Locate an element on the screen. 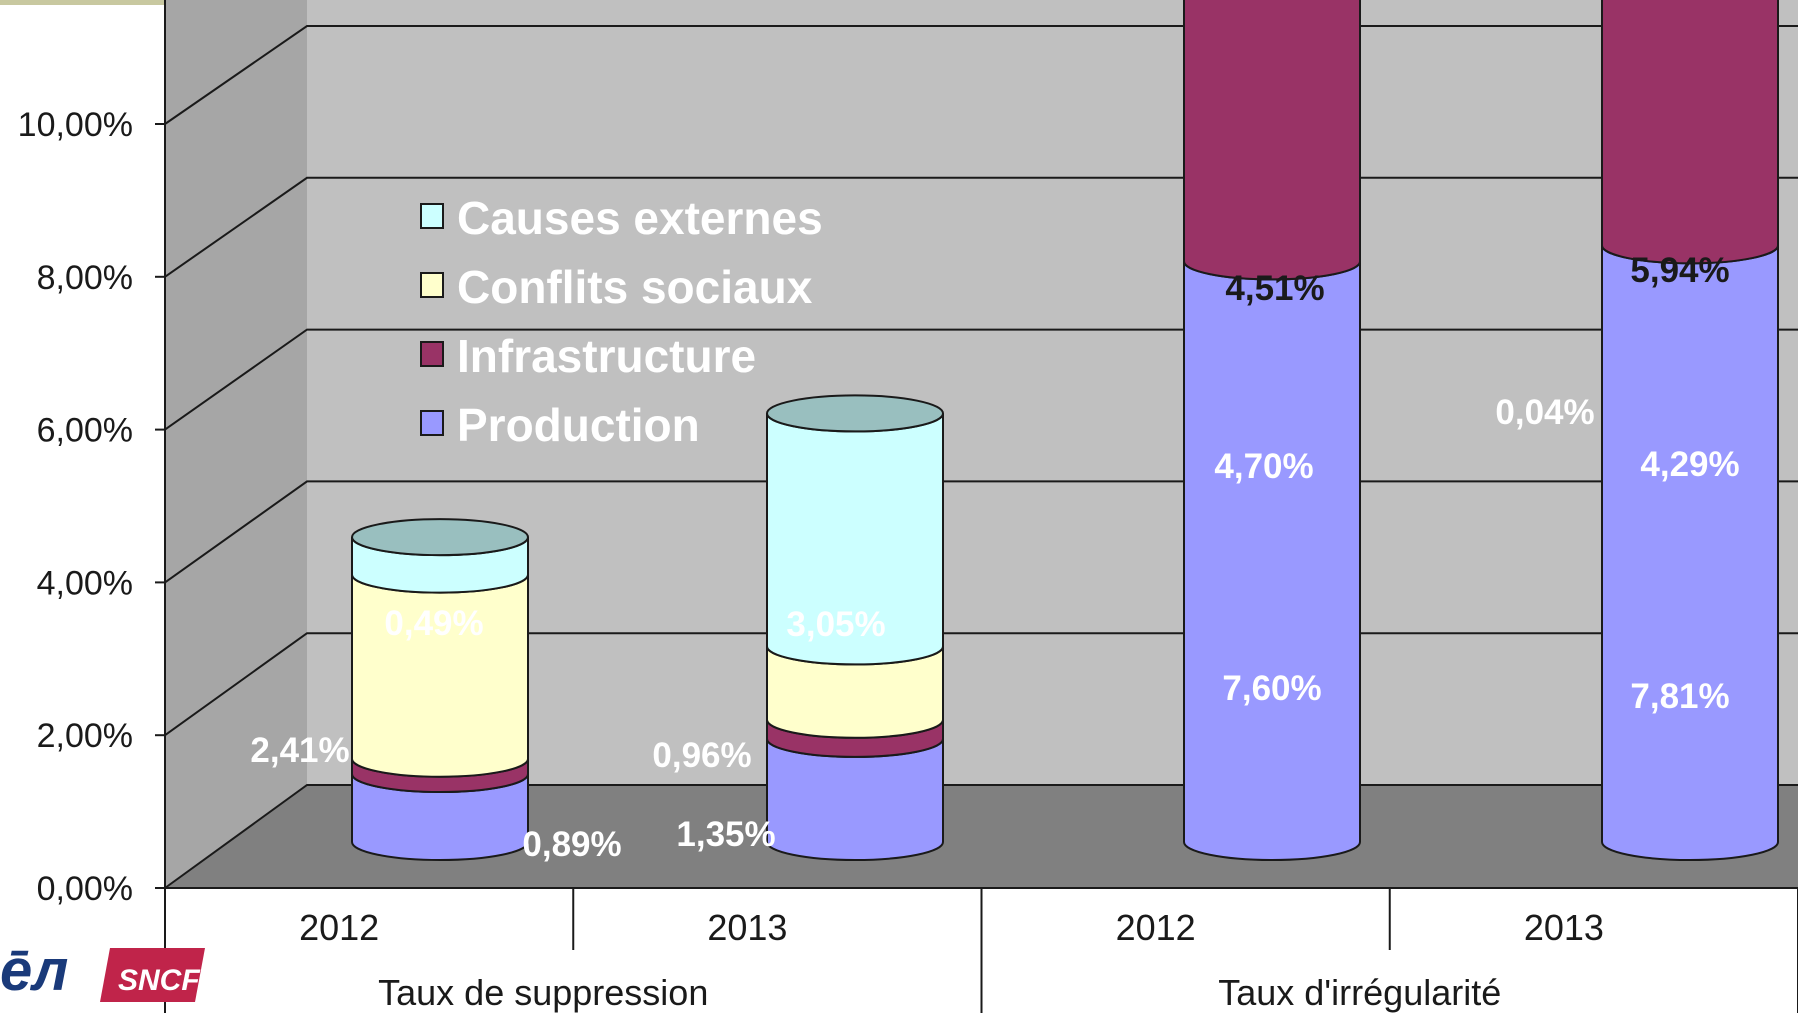  left-logo-mark: ēл is located at coordinates (34, 970).